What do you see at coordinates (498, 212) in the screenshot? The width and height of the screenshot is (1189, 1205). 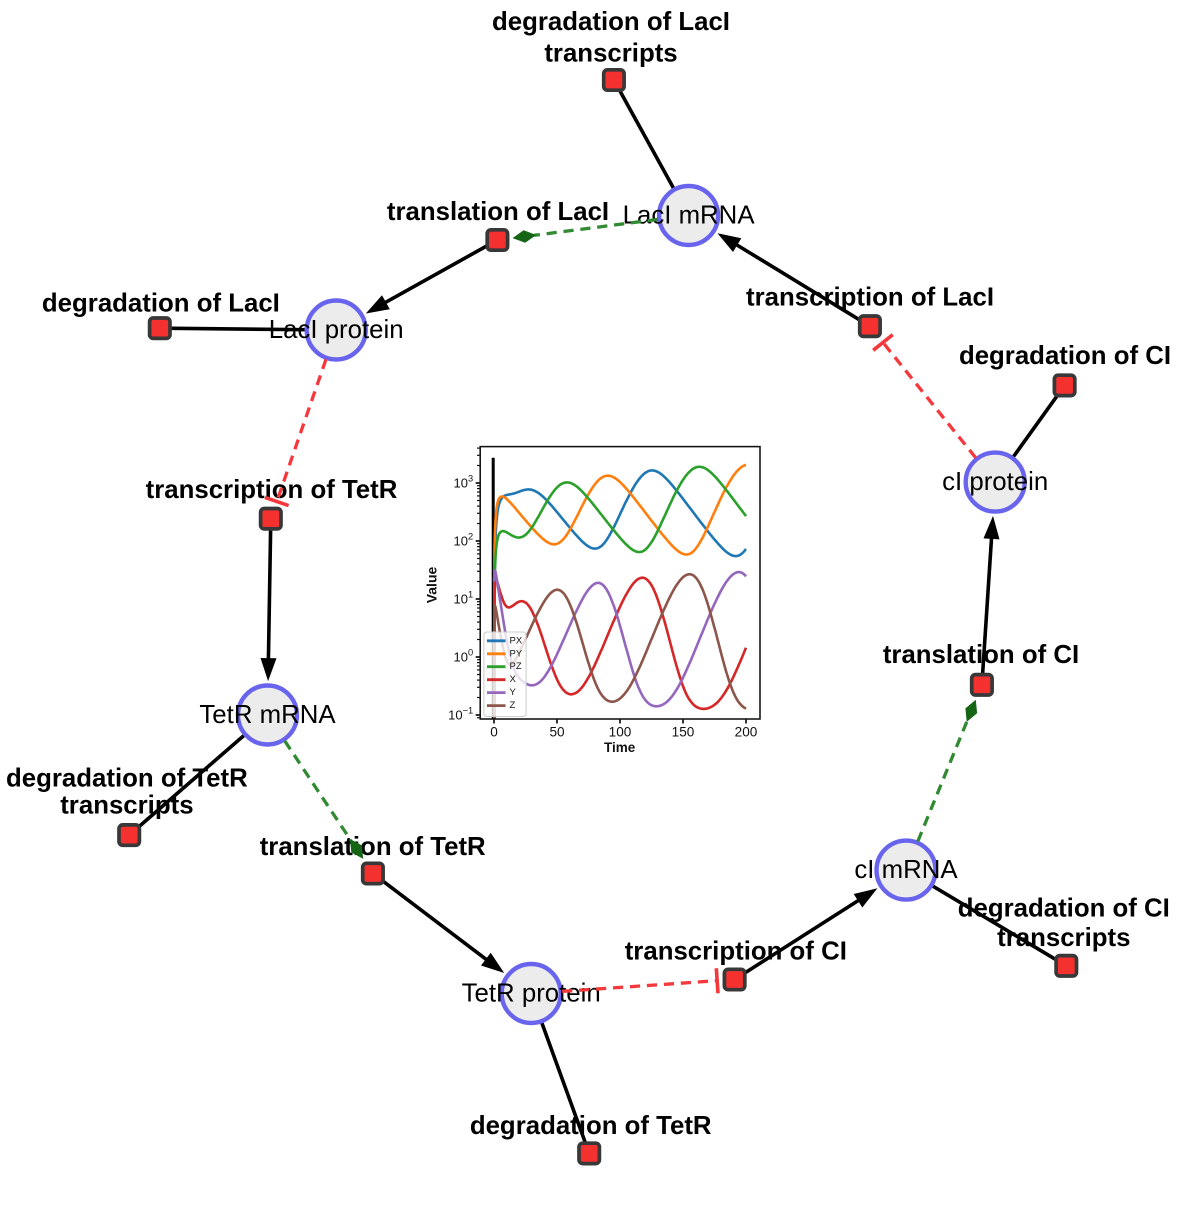 I see `svg-text: translation of LacI` at bounding box center [498, 212].